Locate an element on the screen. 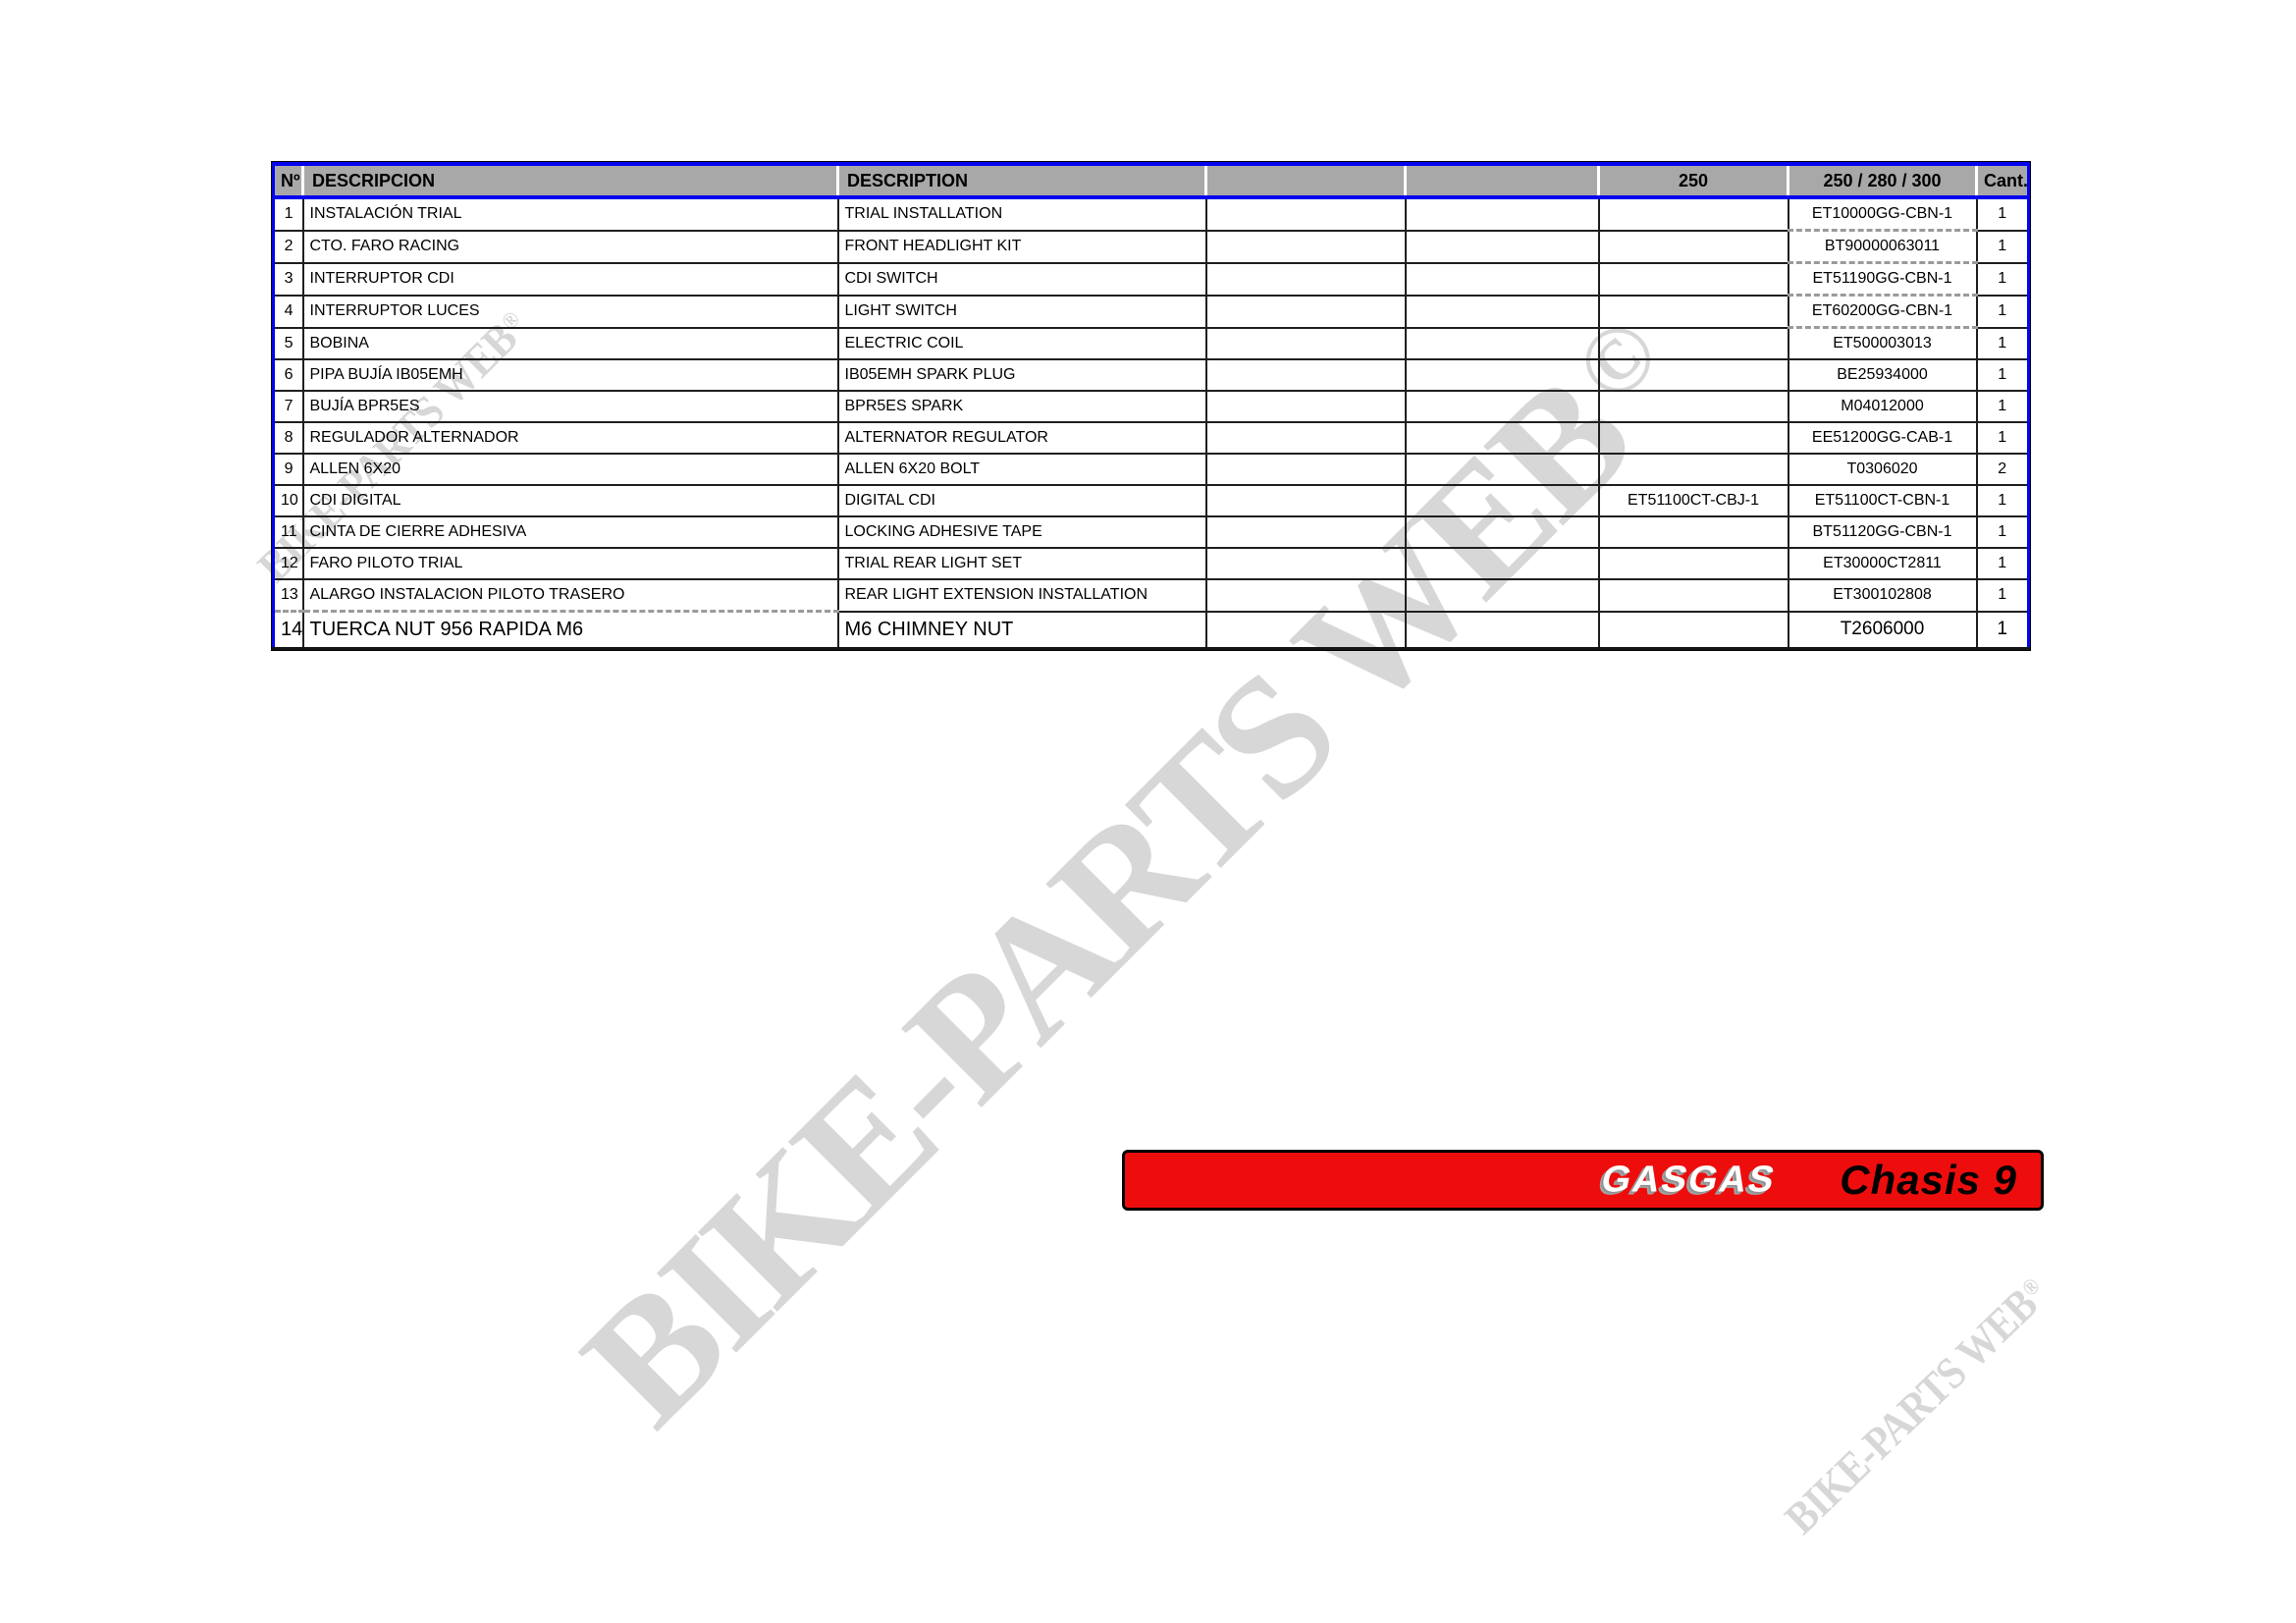 The height and width of the screenshot is (1623, 2296). row-number-cell: 1 is located at coordinates (288, 214).